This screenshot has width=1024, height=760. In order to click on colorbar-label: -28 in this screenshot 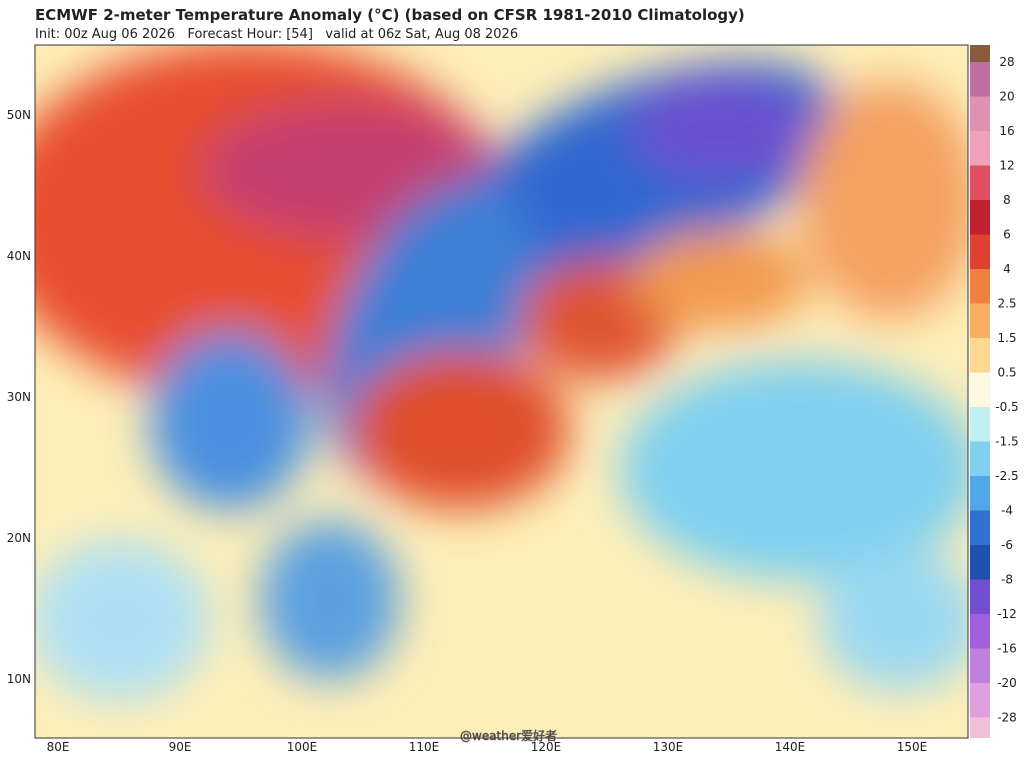, I will do `click(1007, 718)`.